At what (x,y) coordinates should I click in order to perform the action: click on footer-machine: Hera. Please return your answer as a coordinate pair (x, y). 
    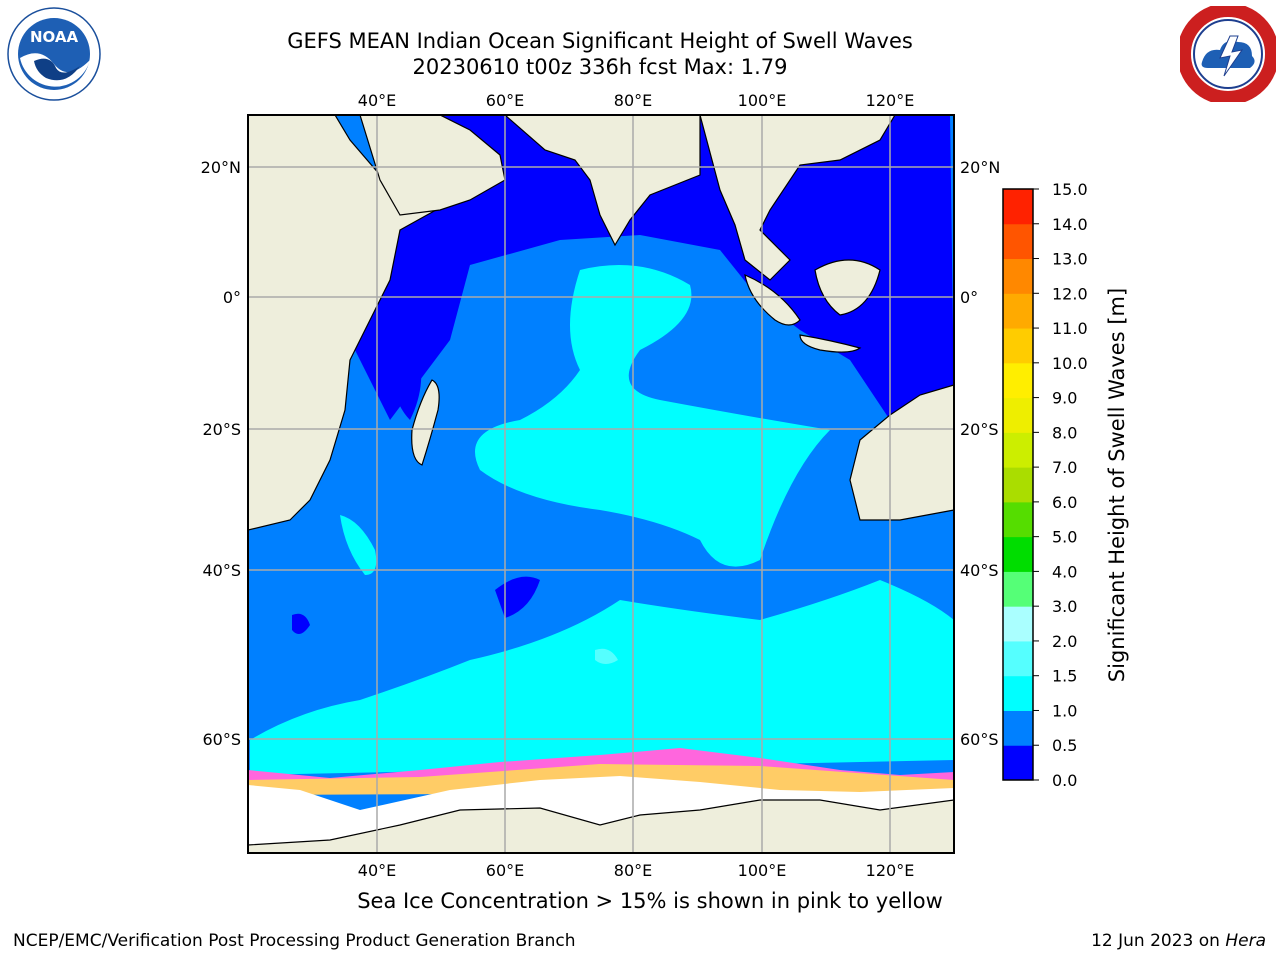
    Looking at the image, I should click on (1245, 941).